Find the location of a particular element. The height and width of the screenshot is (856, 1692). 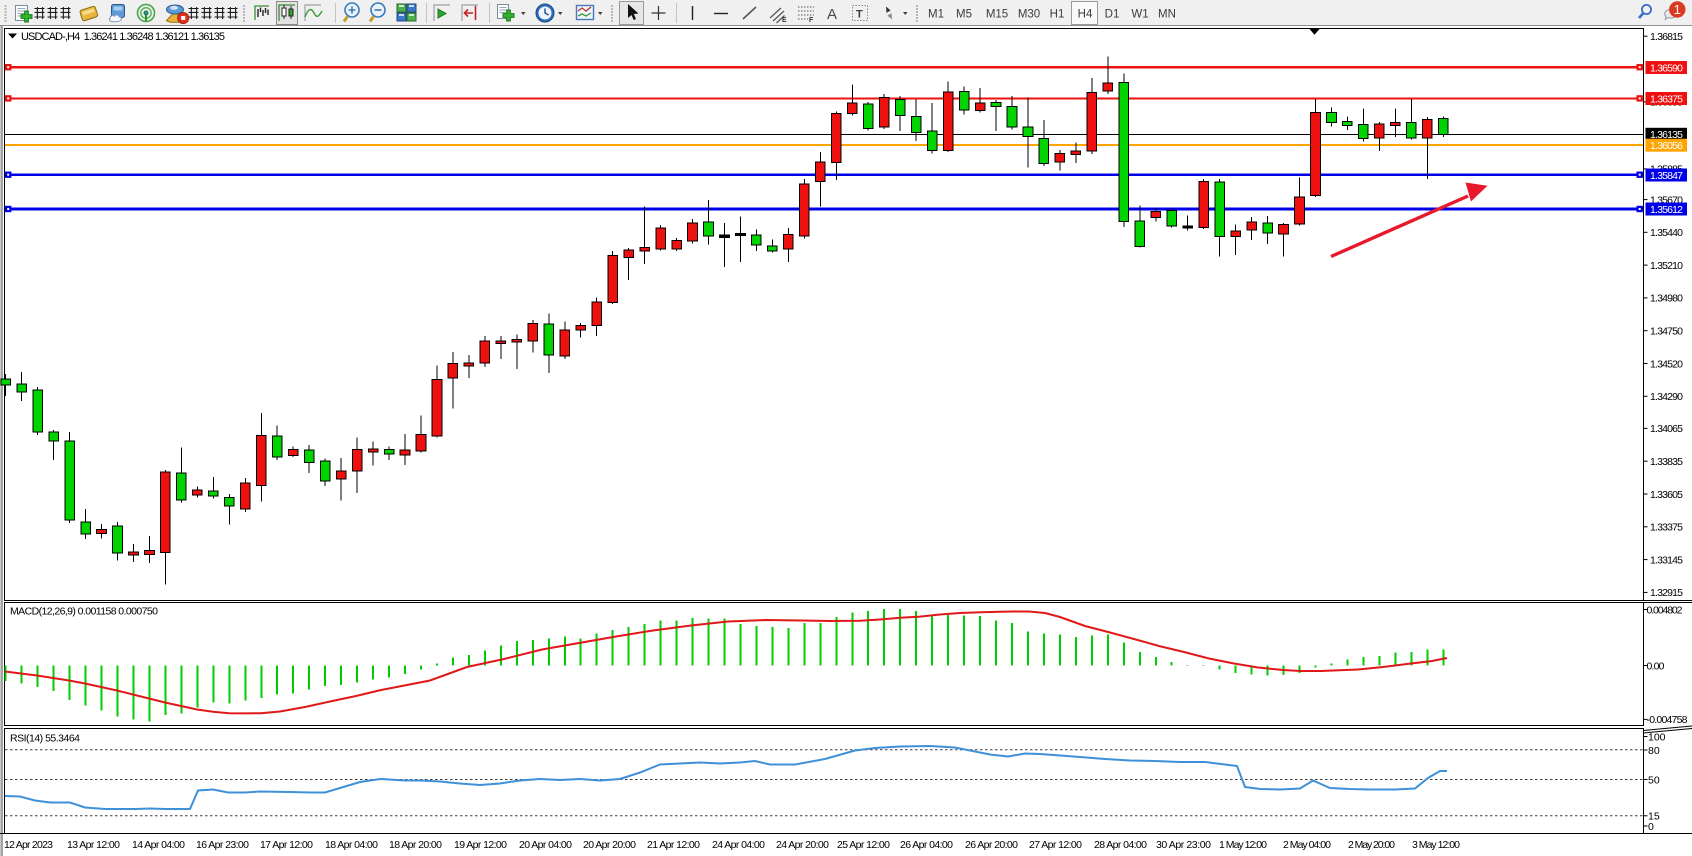

svg-text: 27 Apr 12:00 is located at coordinates (1055, 845).